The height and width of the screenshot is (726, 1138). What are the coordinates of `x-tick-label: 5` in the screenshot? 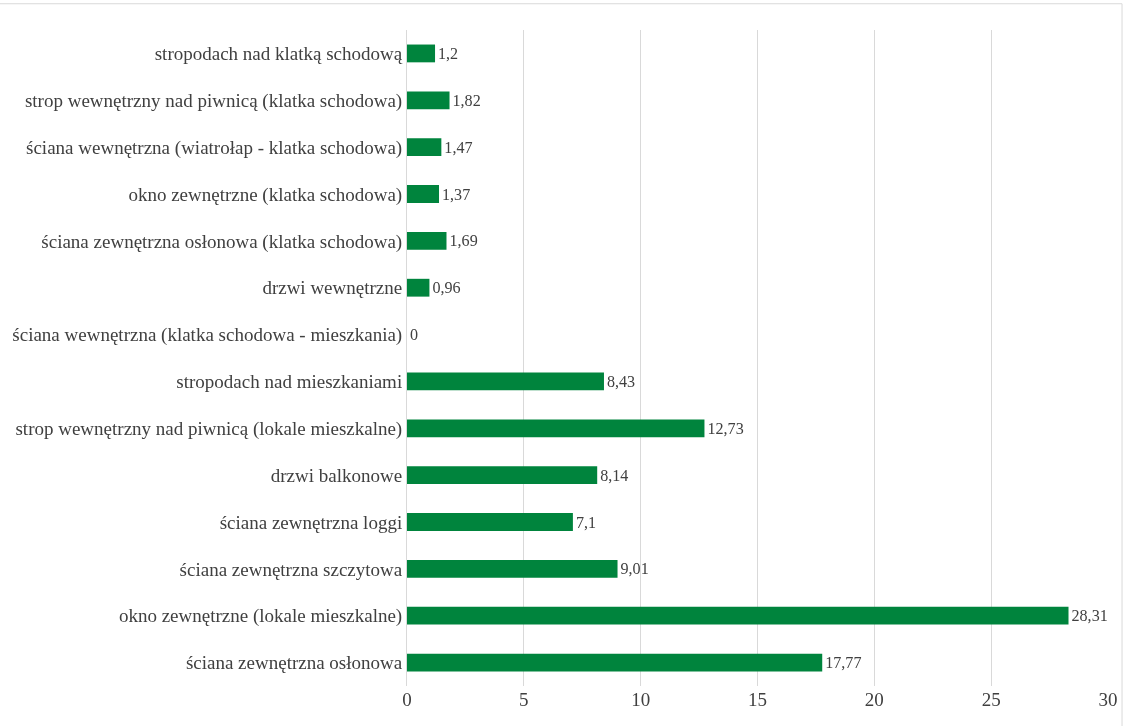 It's located at (524, 699).